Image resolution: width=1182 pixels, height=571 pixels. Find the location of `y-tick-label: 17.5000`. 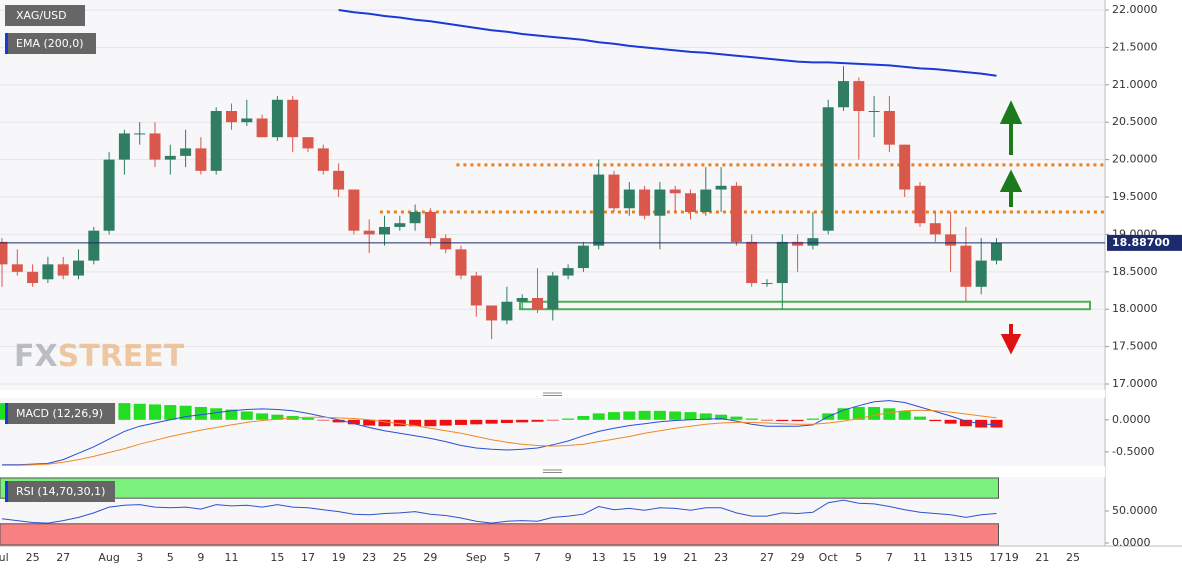

y-tick-label: 17.5000 is located at coordinates (1135, 346).